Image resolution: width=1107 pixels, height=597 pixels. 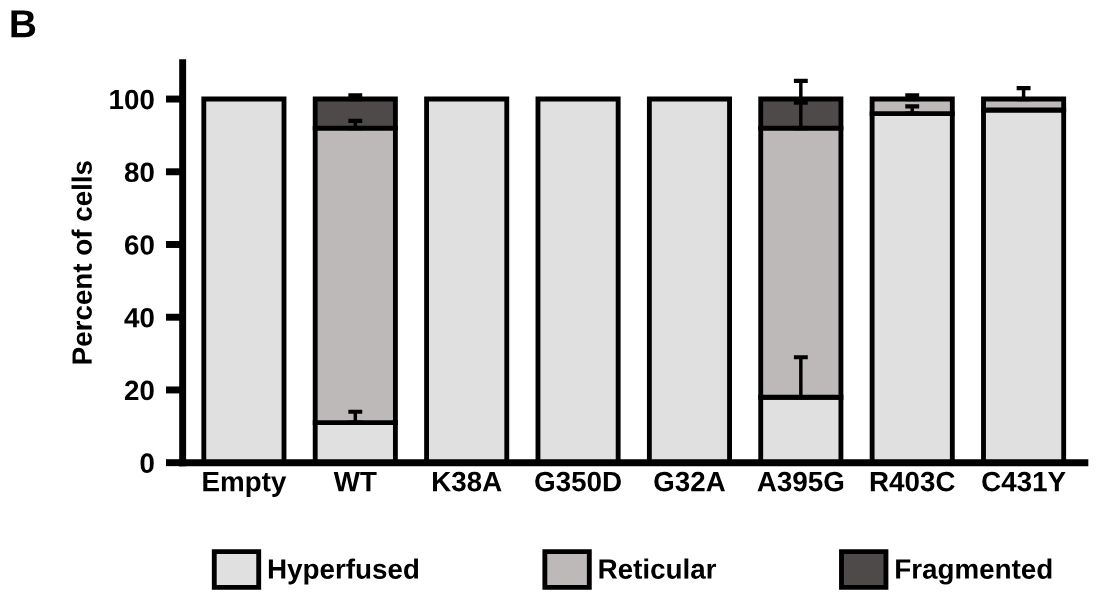 What do you see at coordinates (658, 568) in the screenshot?
I see `legend-label: Reticular` at bounding box center [658, 568].